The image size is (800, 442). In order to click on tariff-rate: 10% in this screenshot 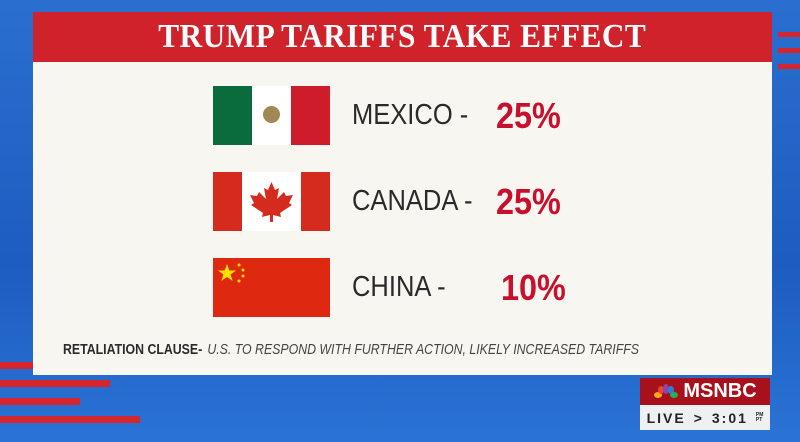, I will do `click(533, 287)`.